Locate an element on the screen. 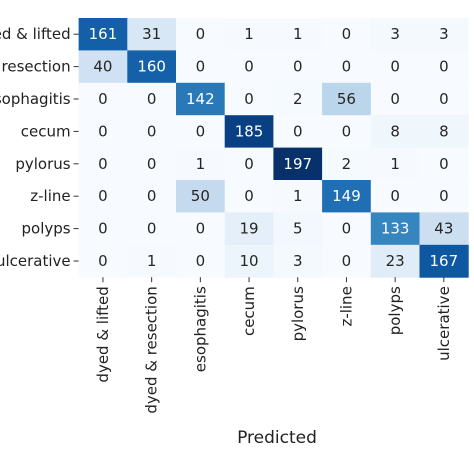 The height and width of the screenshot is (474, 474). cell-label: 19 is located at coordinates (249, 229).